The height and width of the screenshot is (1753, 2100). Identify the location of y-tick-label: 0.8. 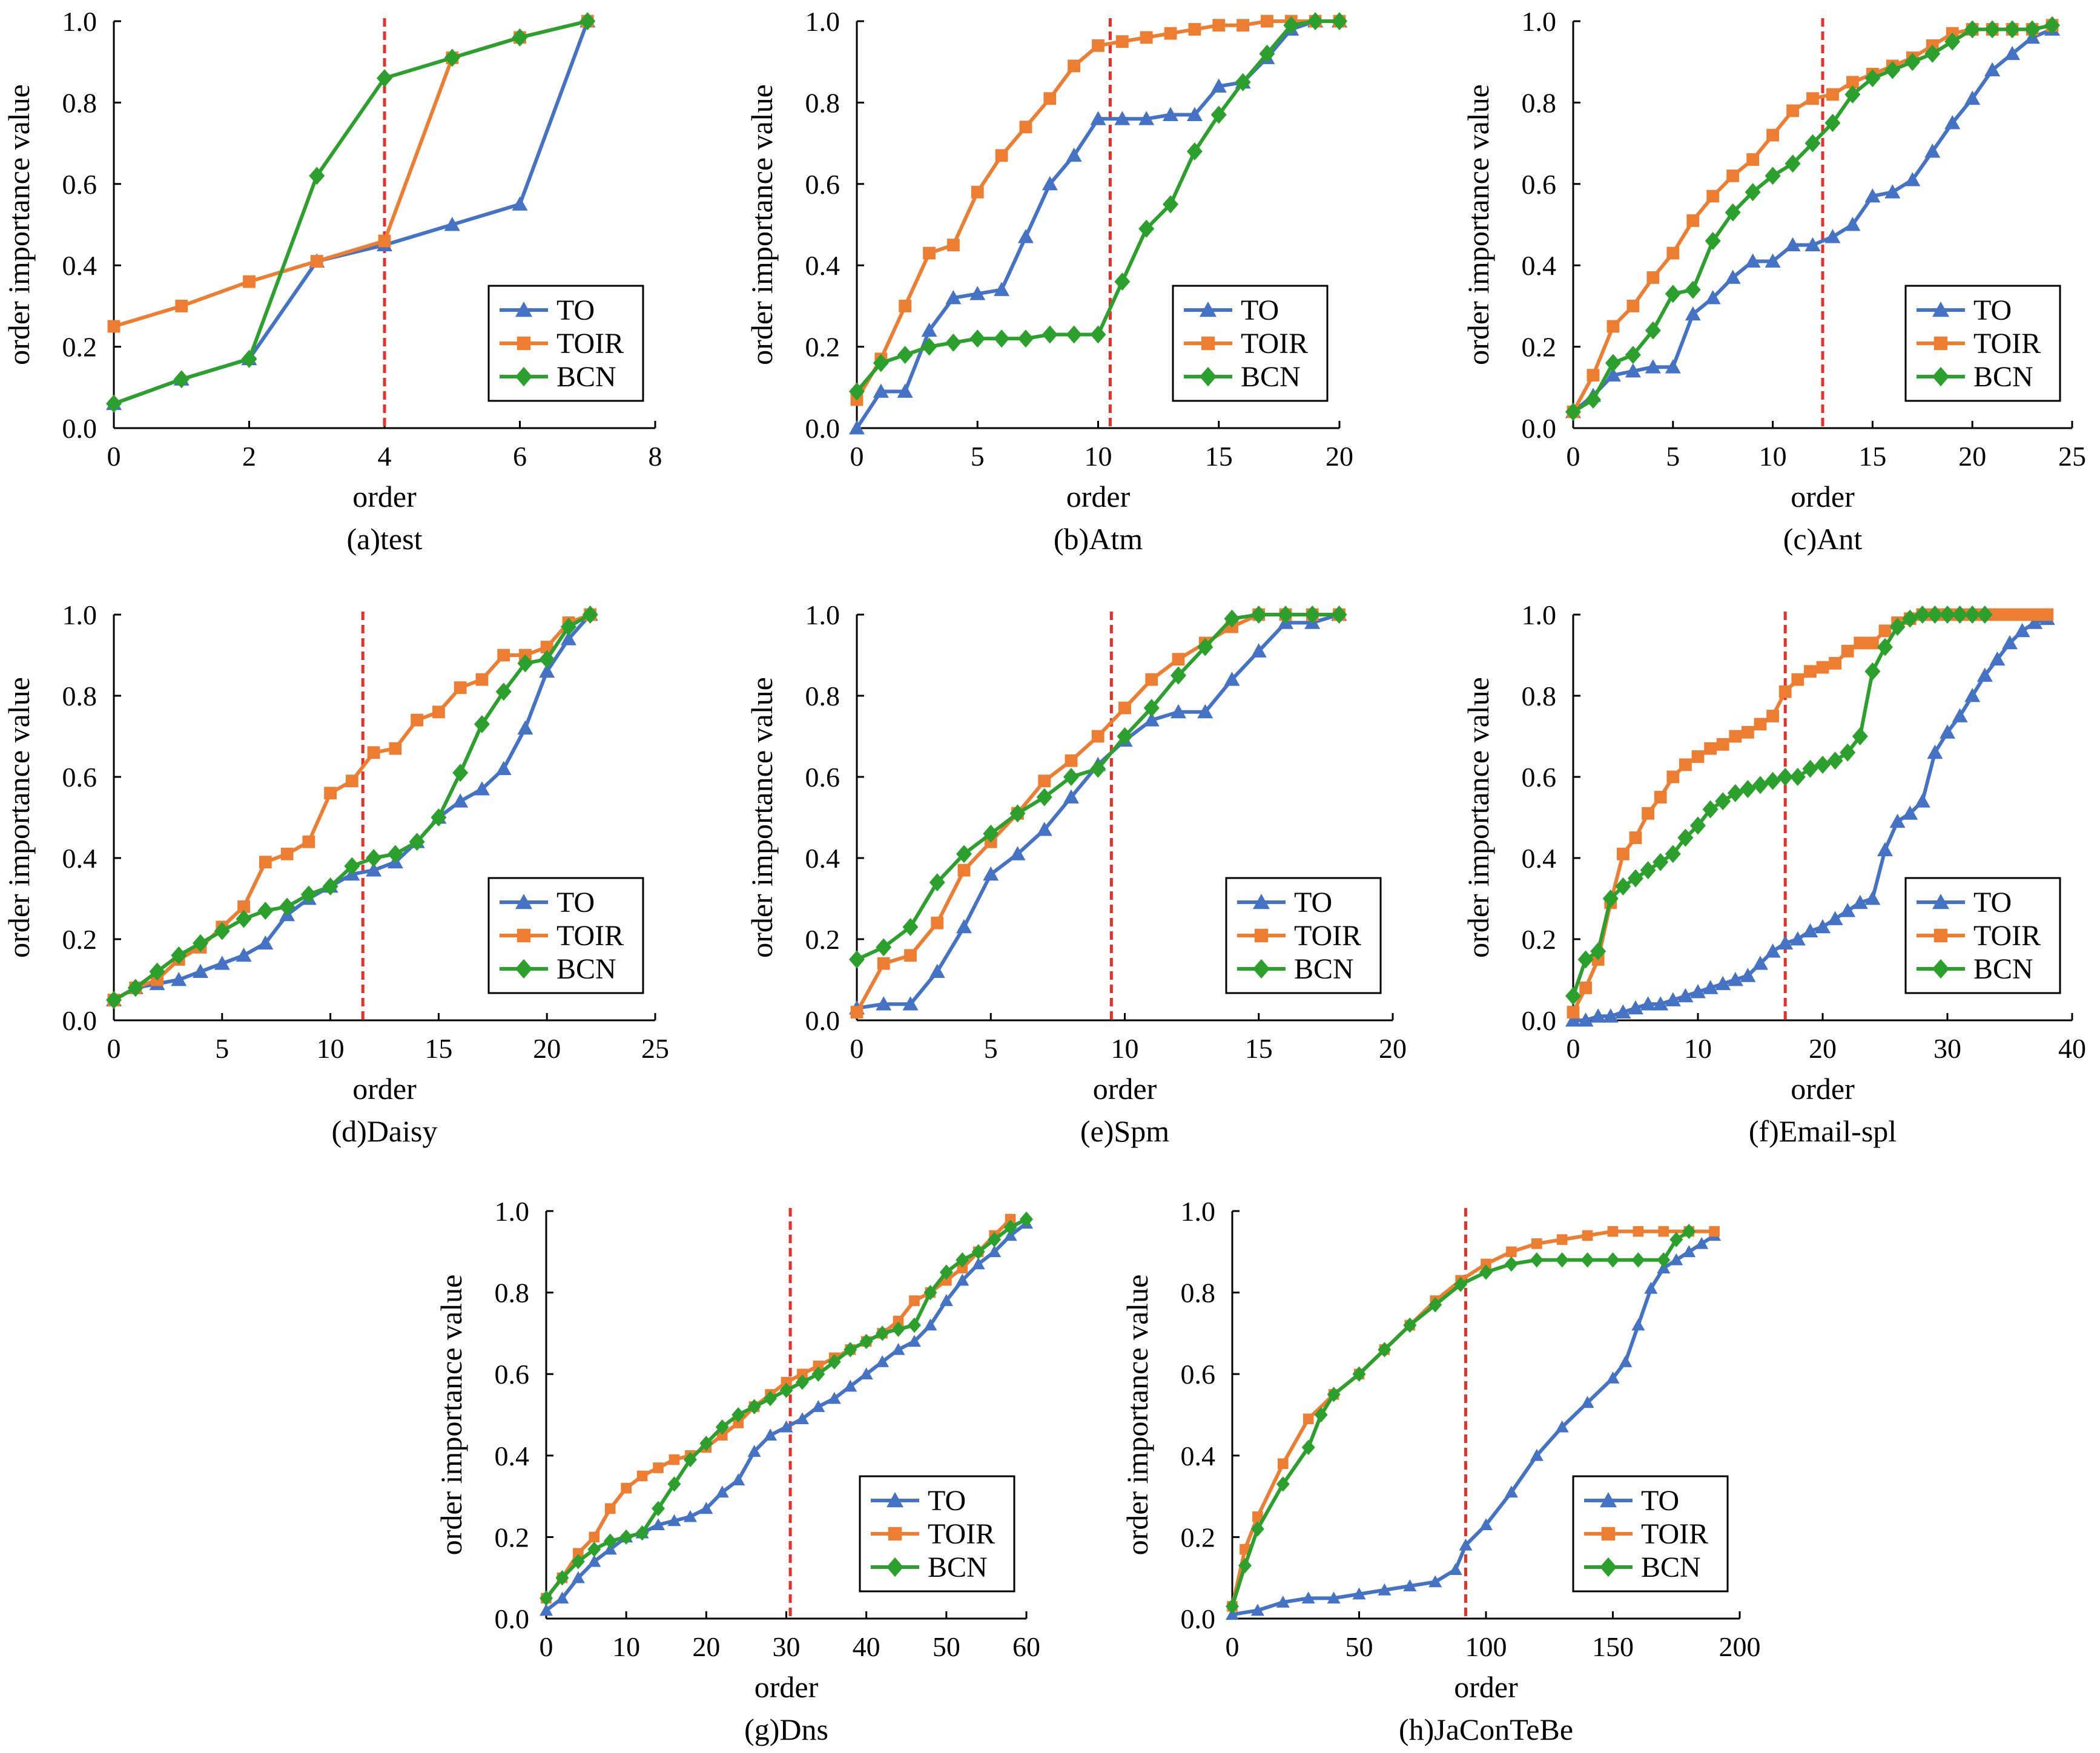
(822, 102).